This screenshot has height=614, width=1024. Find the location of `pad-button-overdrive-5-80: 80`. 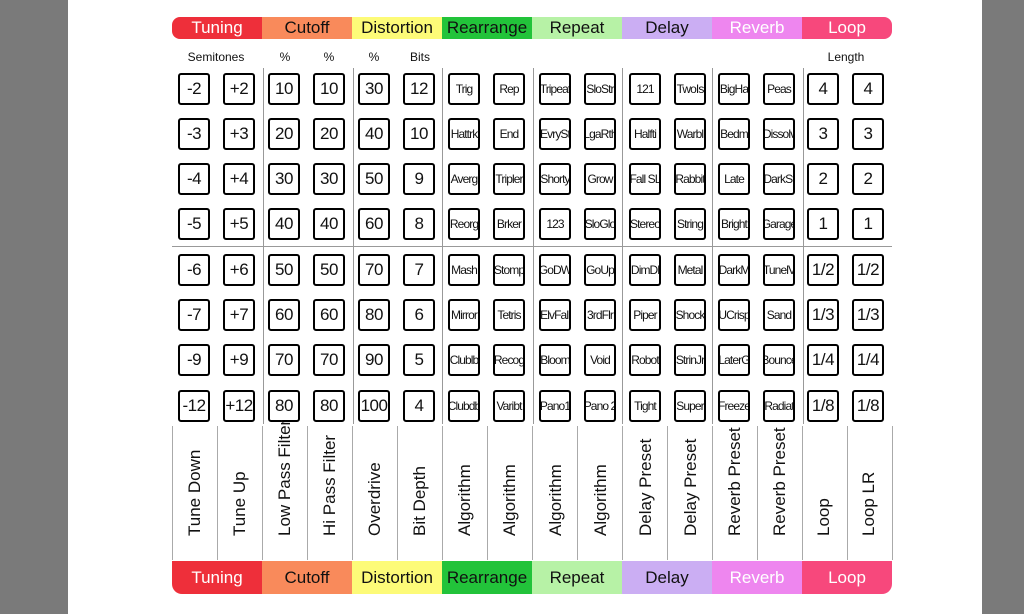

pad-button-overdrive-5-80: 80 is located at coordinates (374, 315).